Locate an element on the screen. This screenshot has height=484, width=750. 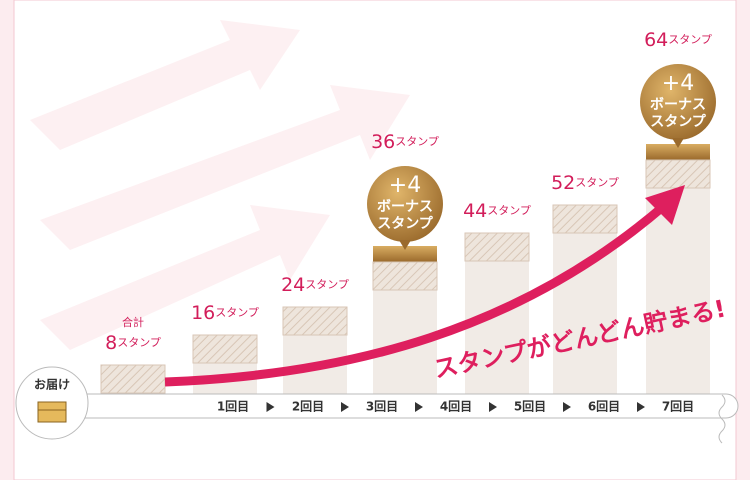
timeline-label: 2回目 is located at coordinates (308, 407).